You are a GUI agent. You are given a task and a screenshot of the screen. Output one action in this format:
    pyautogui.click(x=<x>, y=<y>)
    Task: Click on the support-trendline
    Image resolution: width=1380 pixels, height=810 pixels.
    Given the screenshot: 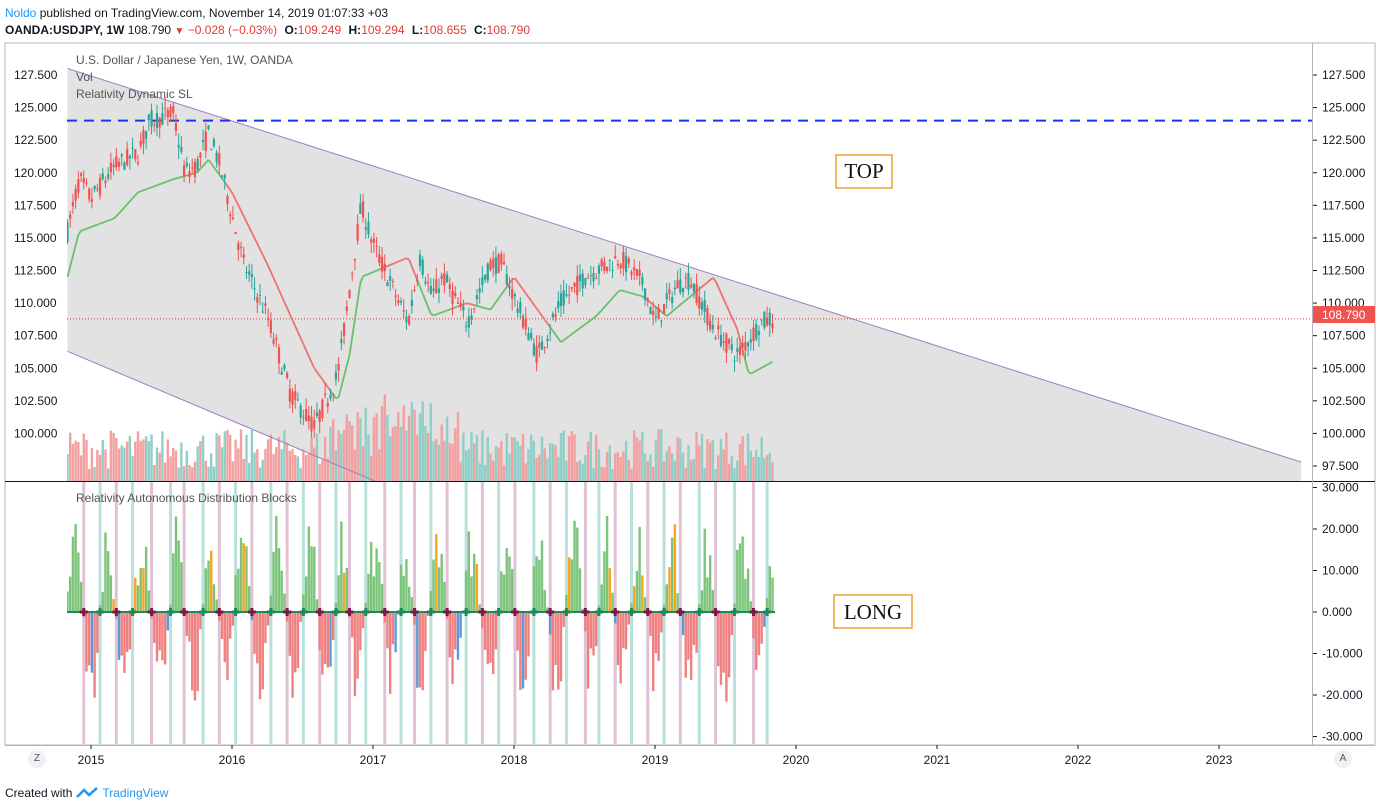 What is the action you would take?
    pyautogui.click(x=249, y=427)
    